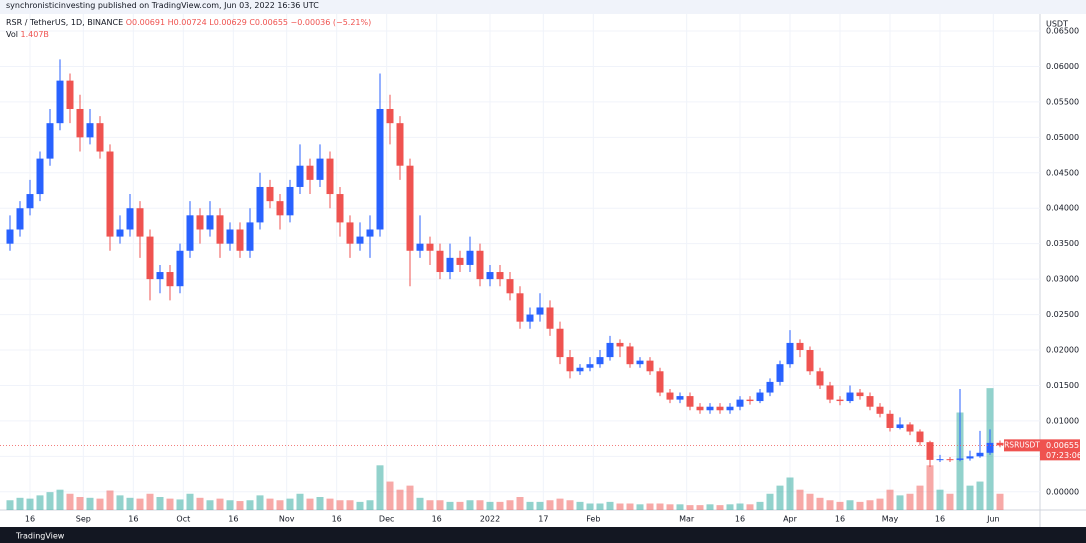 The height and width of the screenshot is (543, 1086). Describe the element at coordinates (1062, 350) in the screenshot. I see `y-tick-label: 0.02000` at that location.